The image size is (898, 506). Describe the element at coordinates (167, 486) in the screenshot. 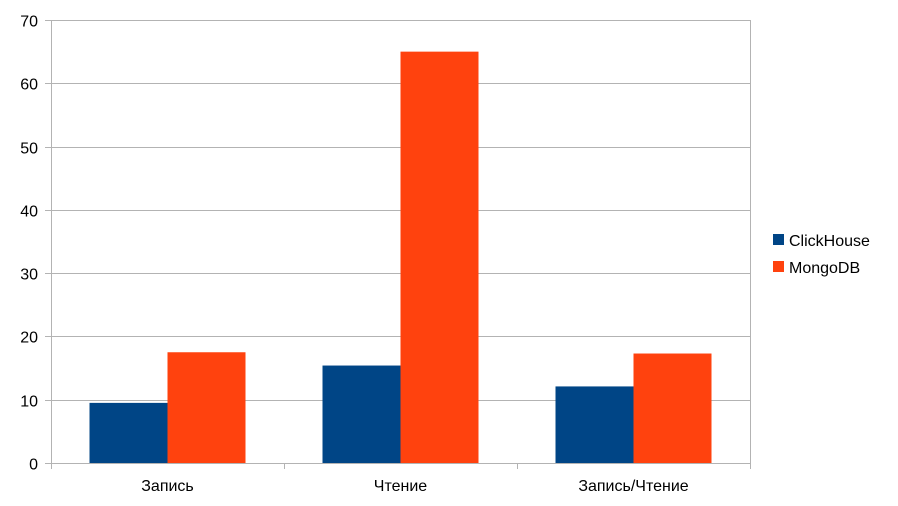

I see `x-tick-label: Запись` at that location.